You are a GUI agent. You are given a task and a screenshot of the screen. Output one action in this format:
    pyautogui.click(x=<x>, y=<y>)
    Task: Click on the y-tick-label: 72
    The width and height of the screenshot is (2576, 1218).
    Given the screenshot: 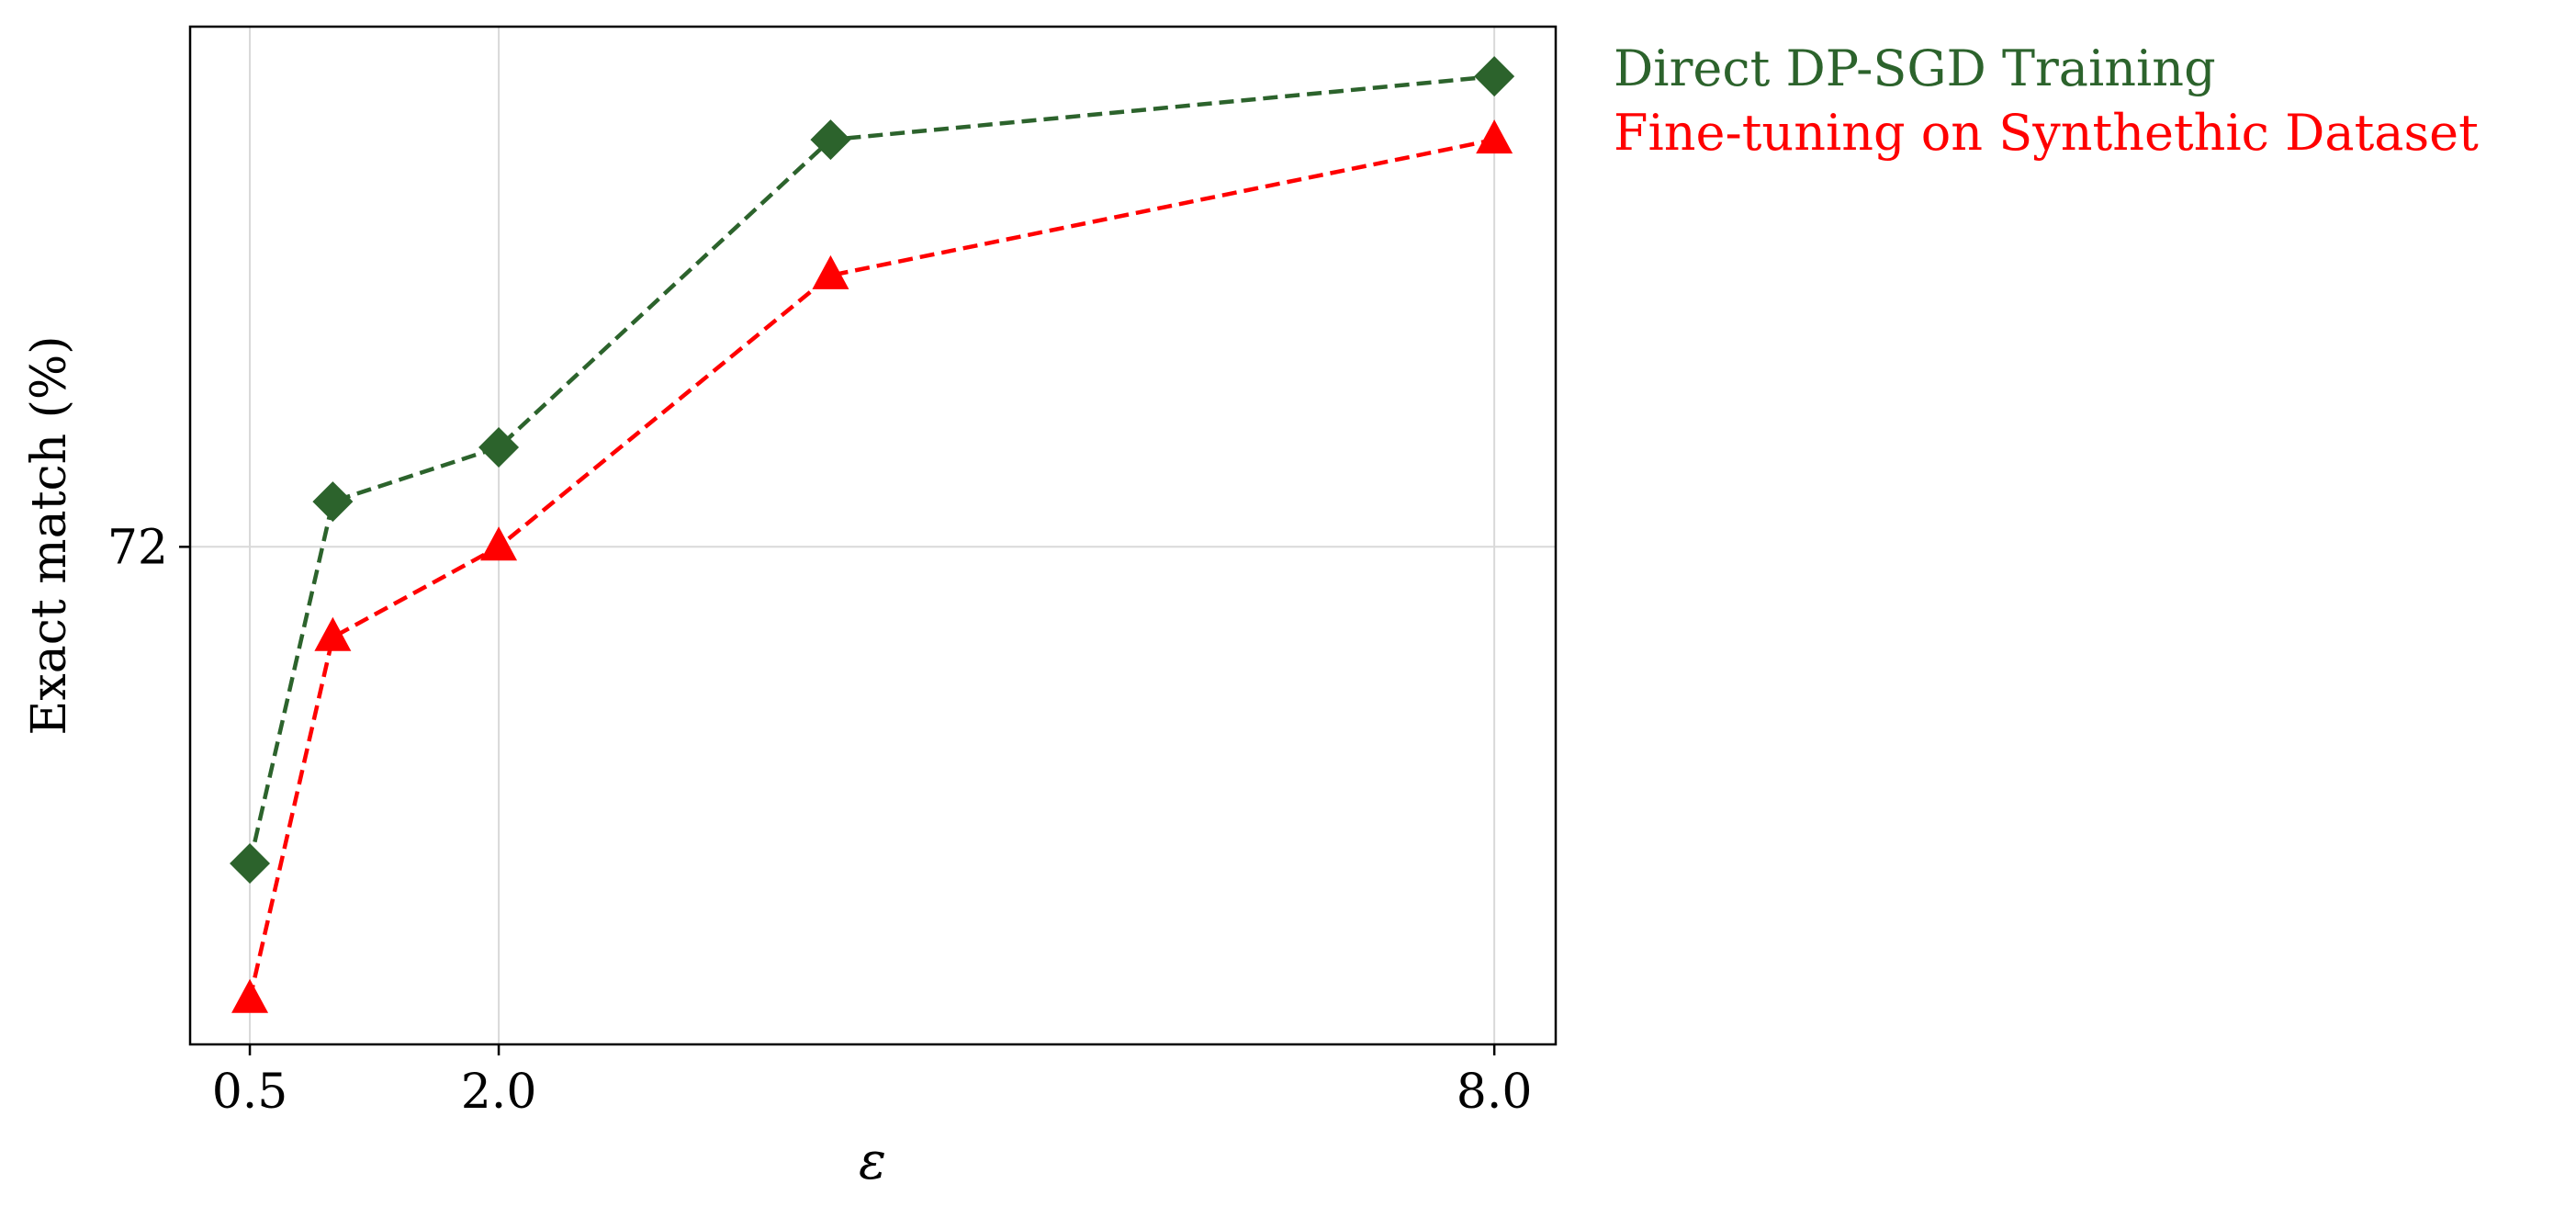 What is the action you would take?
    pyautogui.click(x=137, y=547)
    